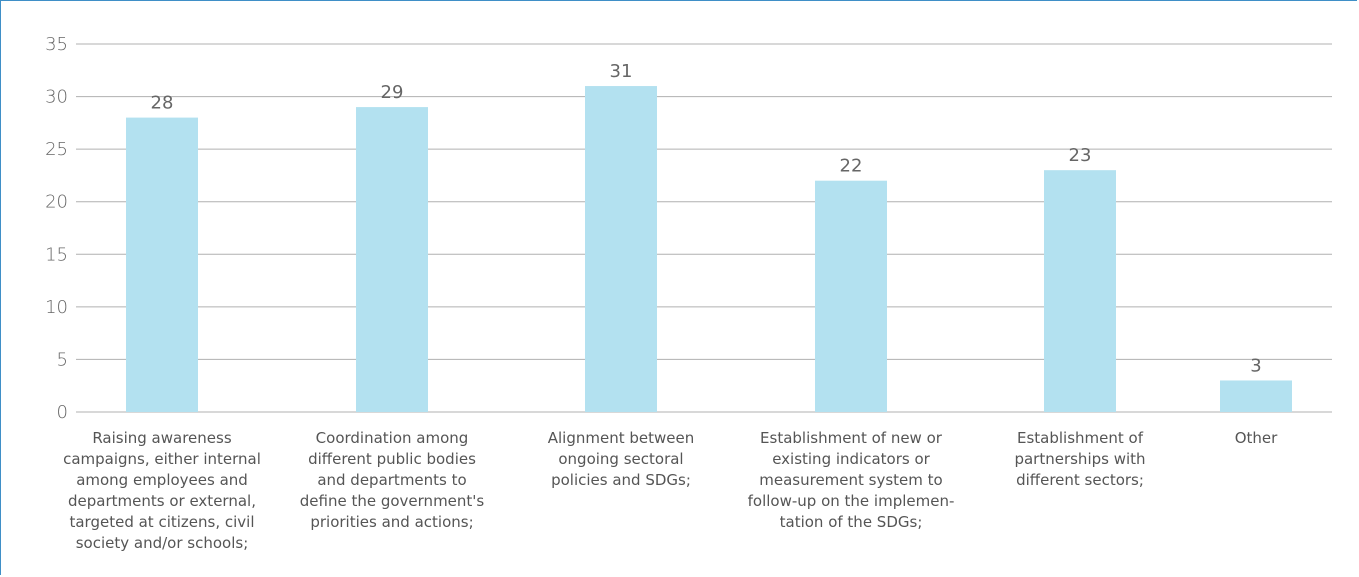 The image size is (1359, 577). What do you see at coordinates (621, 438) in the screenshot?
I see `x-category-label-line: Alignment between` at bounding box center [621, 438].